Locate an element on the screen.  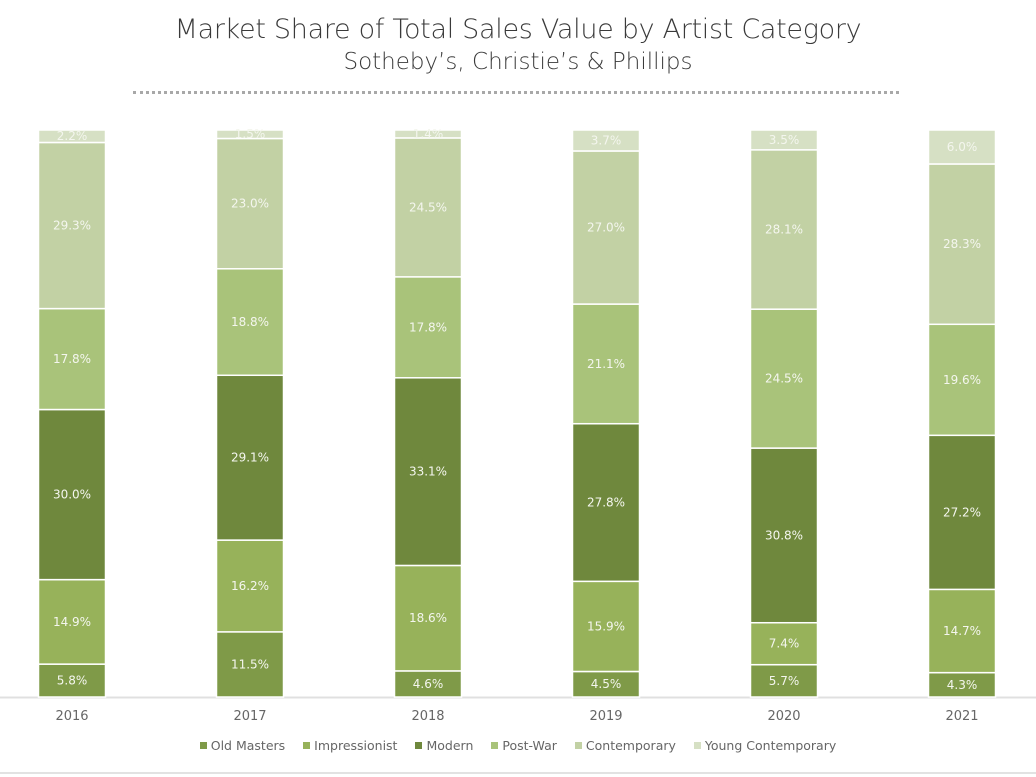
data-label: 14.7% is located at coordinates (962, 631).